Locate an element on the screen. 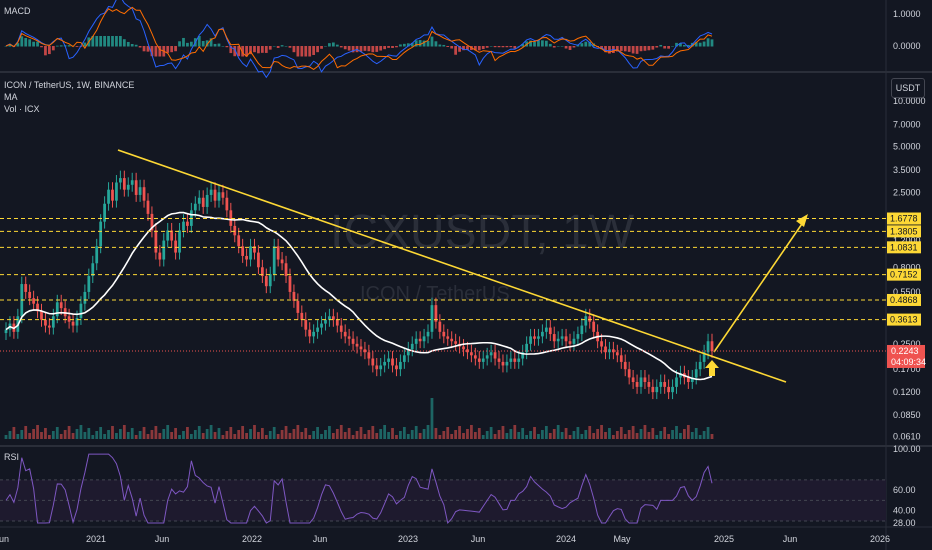  watermark-name: ICON / TetherUS is located at coordinates (435, 294).